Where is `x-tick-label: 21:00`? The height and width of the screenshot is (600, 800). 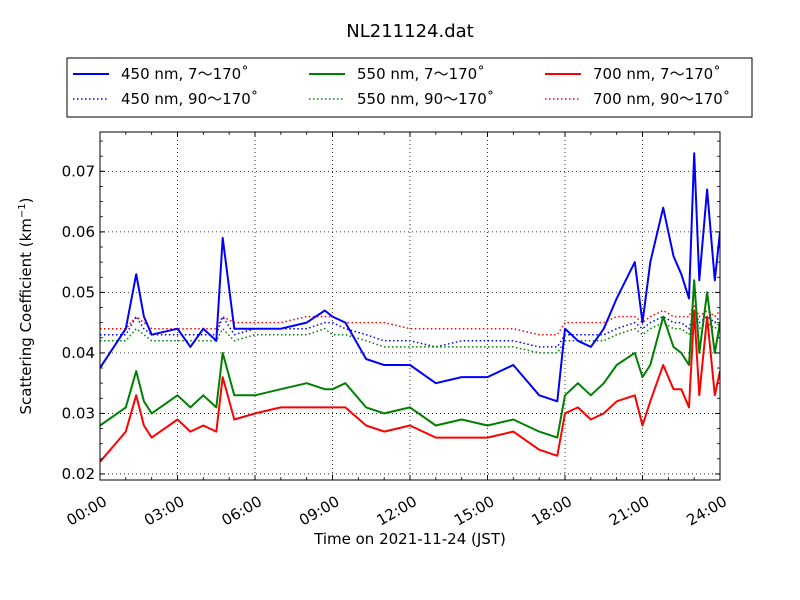 x-tick-label: 21:00 is located at coordinates (629, 510).